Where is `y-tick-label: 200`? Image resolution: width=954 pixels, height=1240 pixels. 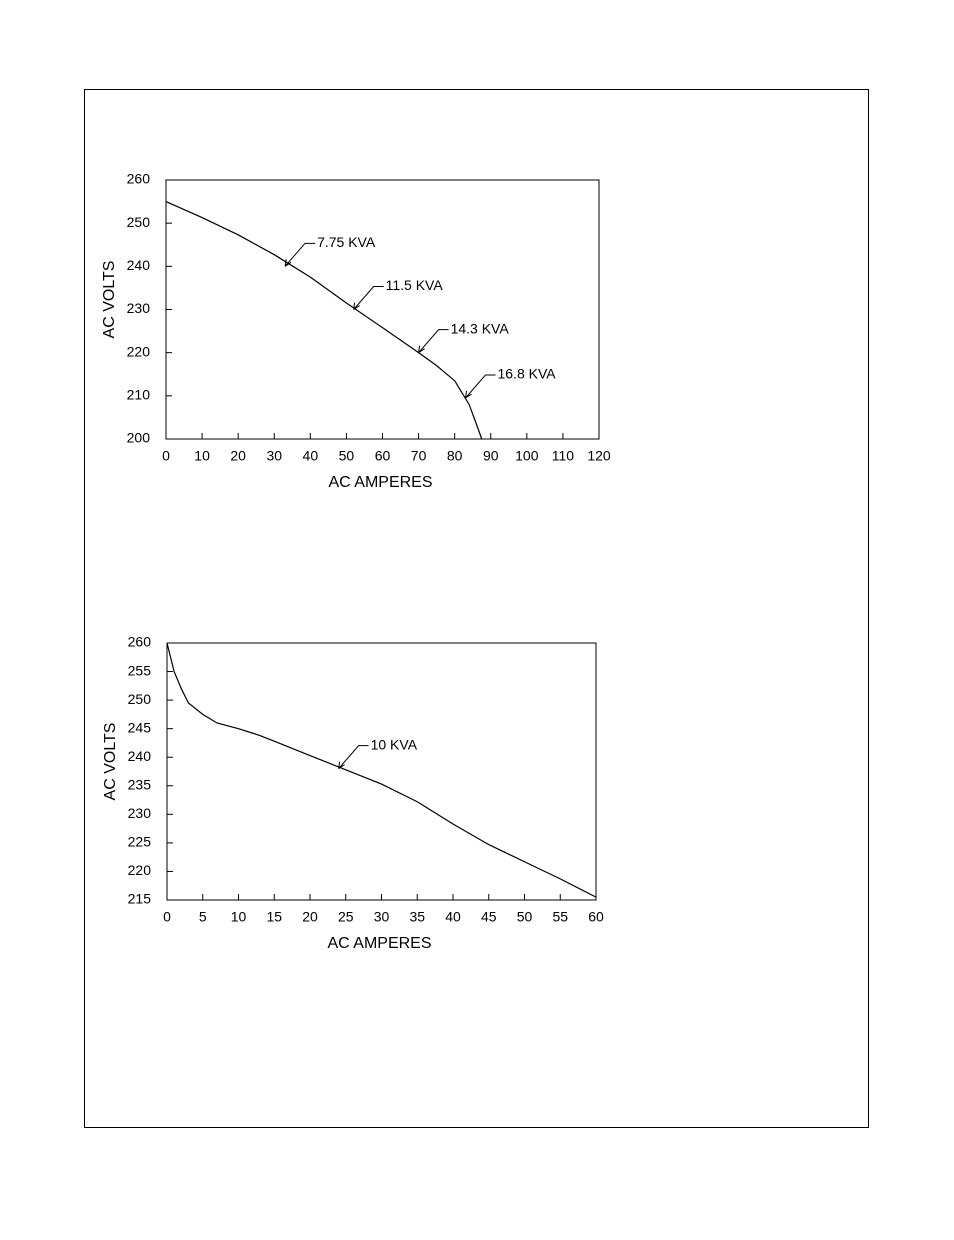 y-tick-label: 200 is located at coordinates (139, 438).